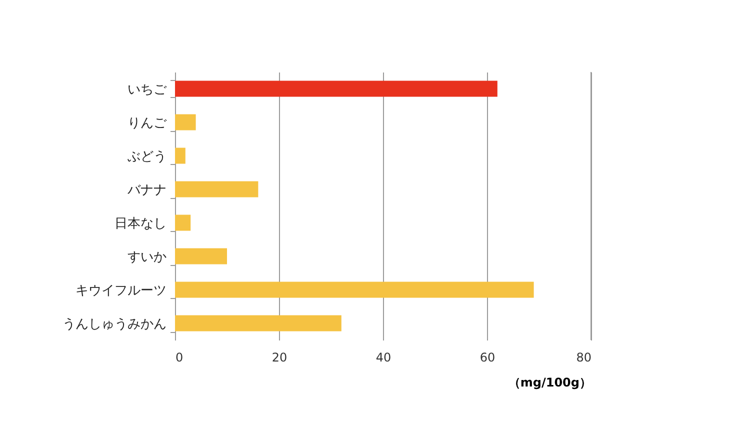  What do you see at coordinates (146, 190) in the screenshot?
I see `y-tick-label: バナナ` at bounding box center [146, 190].